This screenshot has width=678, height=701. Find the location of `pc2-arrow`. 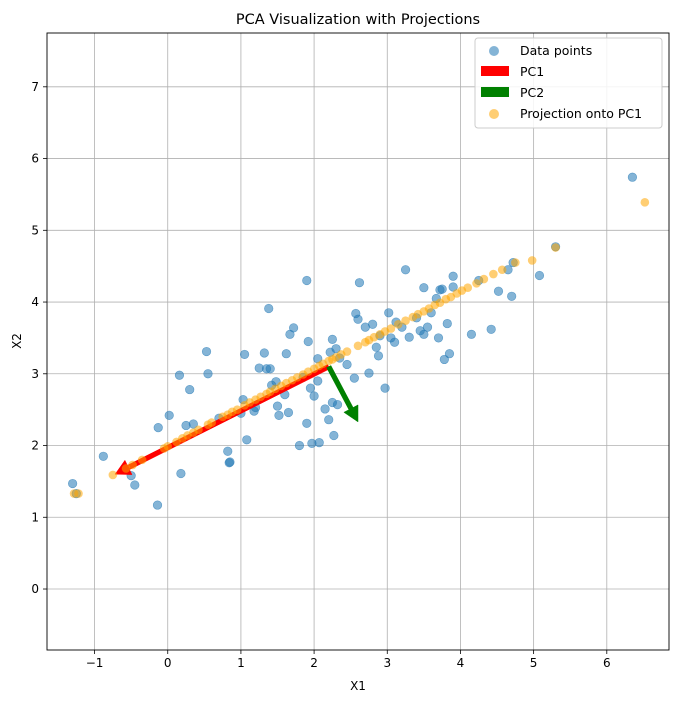

pc2-arrow is located at coordinates (342, 394).